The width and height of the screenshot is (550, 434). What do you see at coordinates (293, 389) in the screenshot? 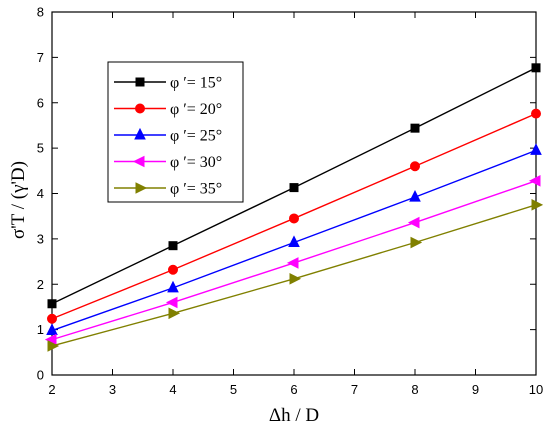
I see `x-tick-label: 6` at bounding box center [293, 389].